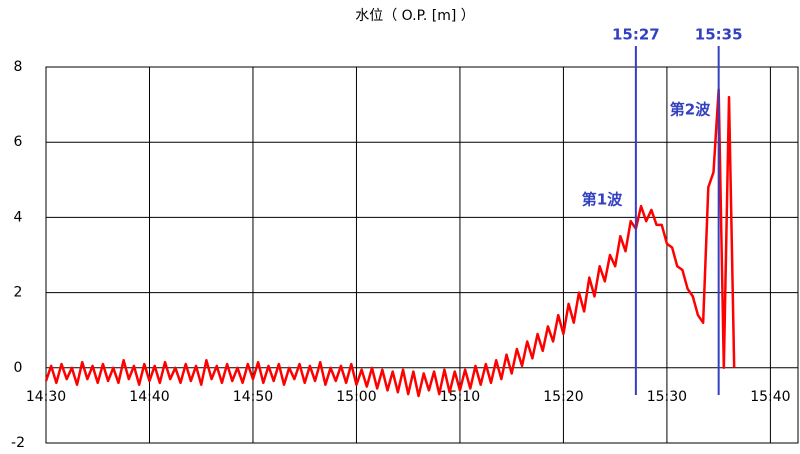  I want to click on wave-label: 第2波, so click(690, 110).